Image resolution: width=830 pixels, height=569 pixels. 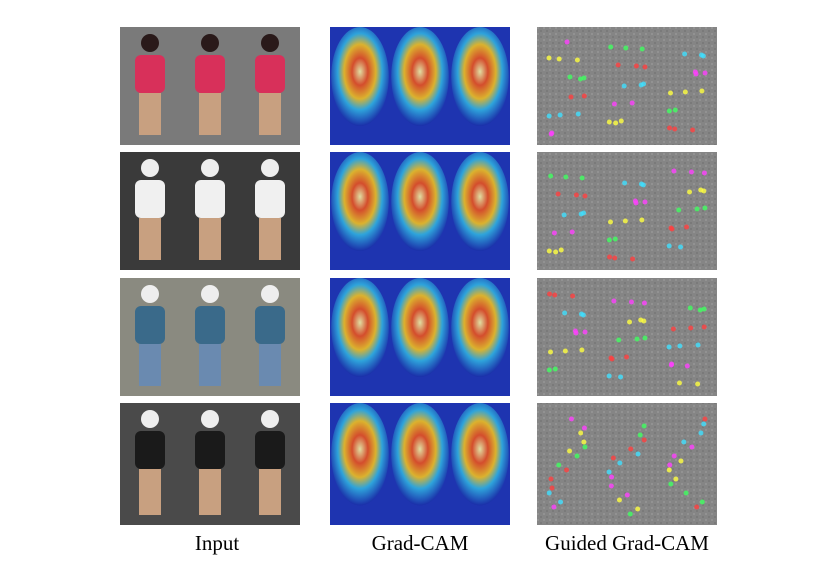 What do you see at coordinates (420, 543) in the screenshot?
I see `column-label: Grad-CAM` at bounding box center [420, 543].